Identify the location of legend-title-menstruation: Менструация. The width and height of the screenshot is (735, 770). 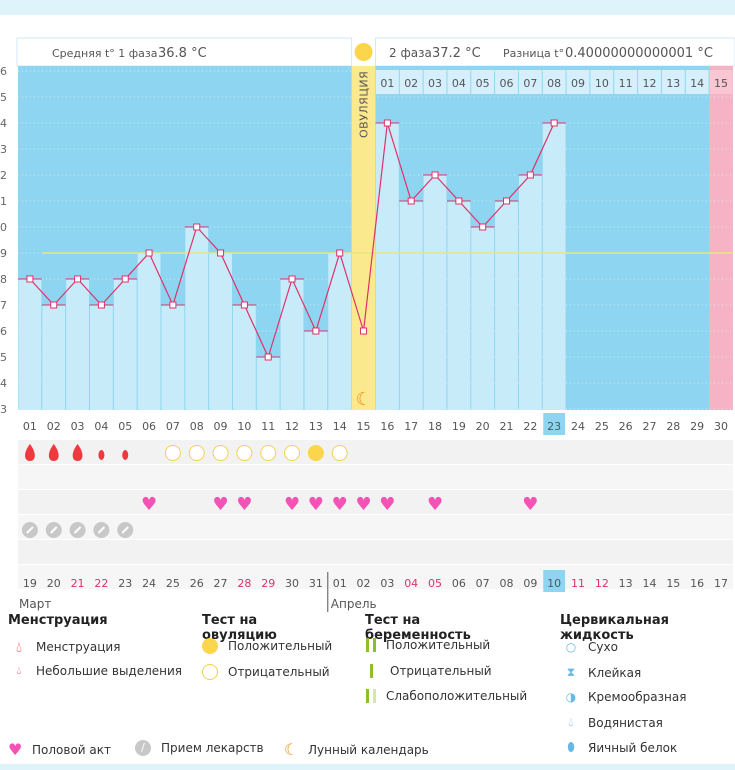
(58, 620).